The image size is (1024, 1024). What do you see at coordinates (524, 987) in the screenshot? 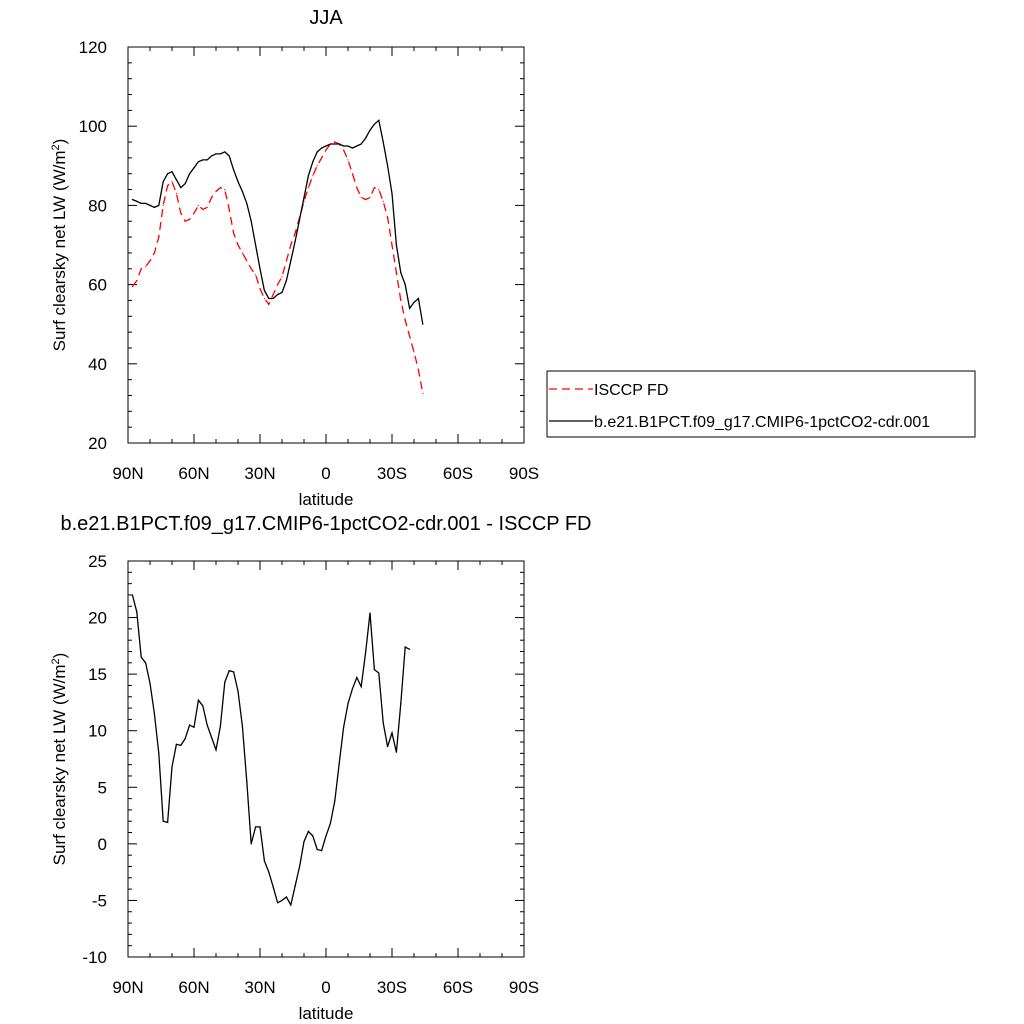
I see `x-tick-label: 90S` at bounding box center [524, 987].